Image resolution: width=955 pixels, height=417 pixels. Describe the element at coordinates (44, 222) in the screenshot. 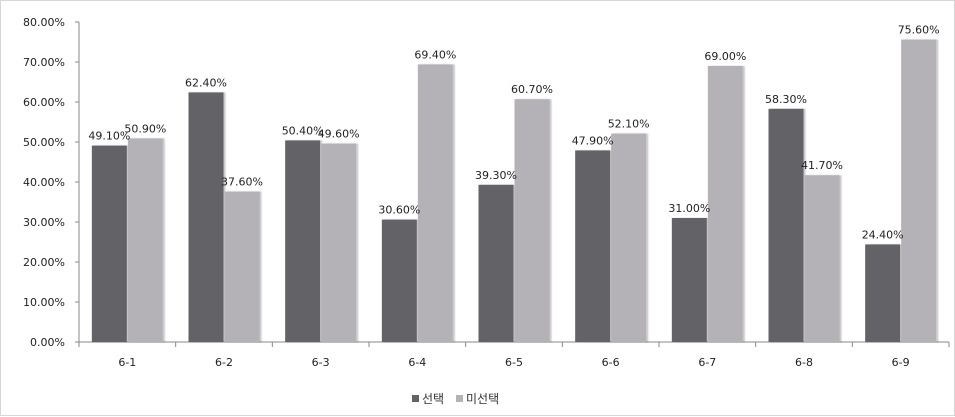

I see `y-tick-label: 30.00%` at that location.